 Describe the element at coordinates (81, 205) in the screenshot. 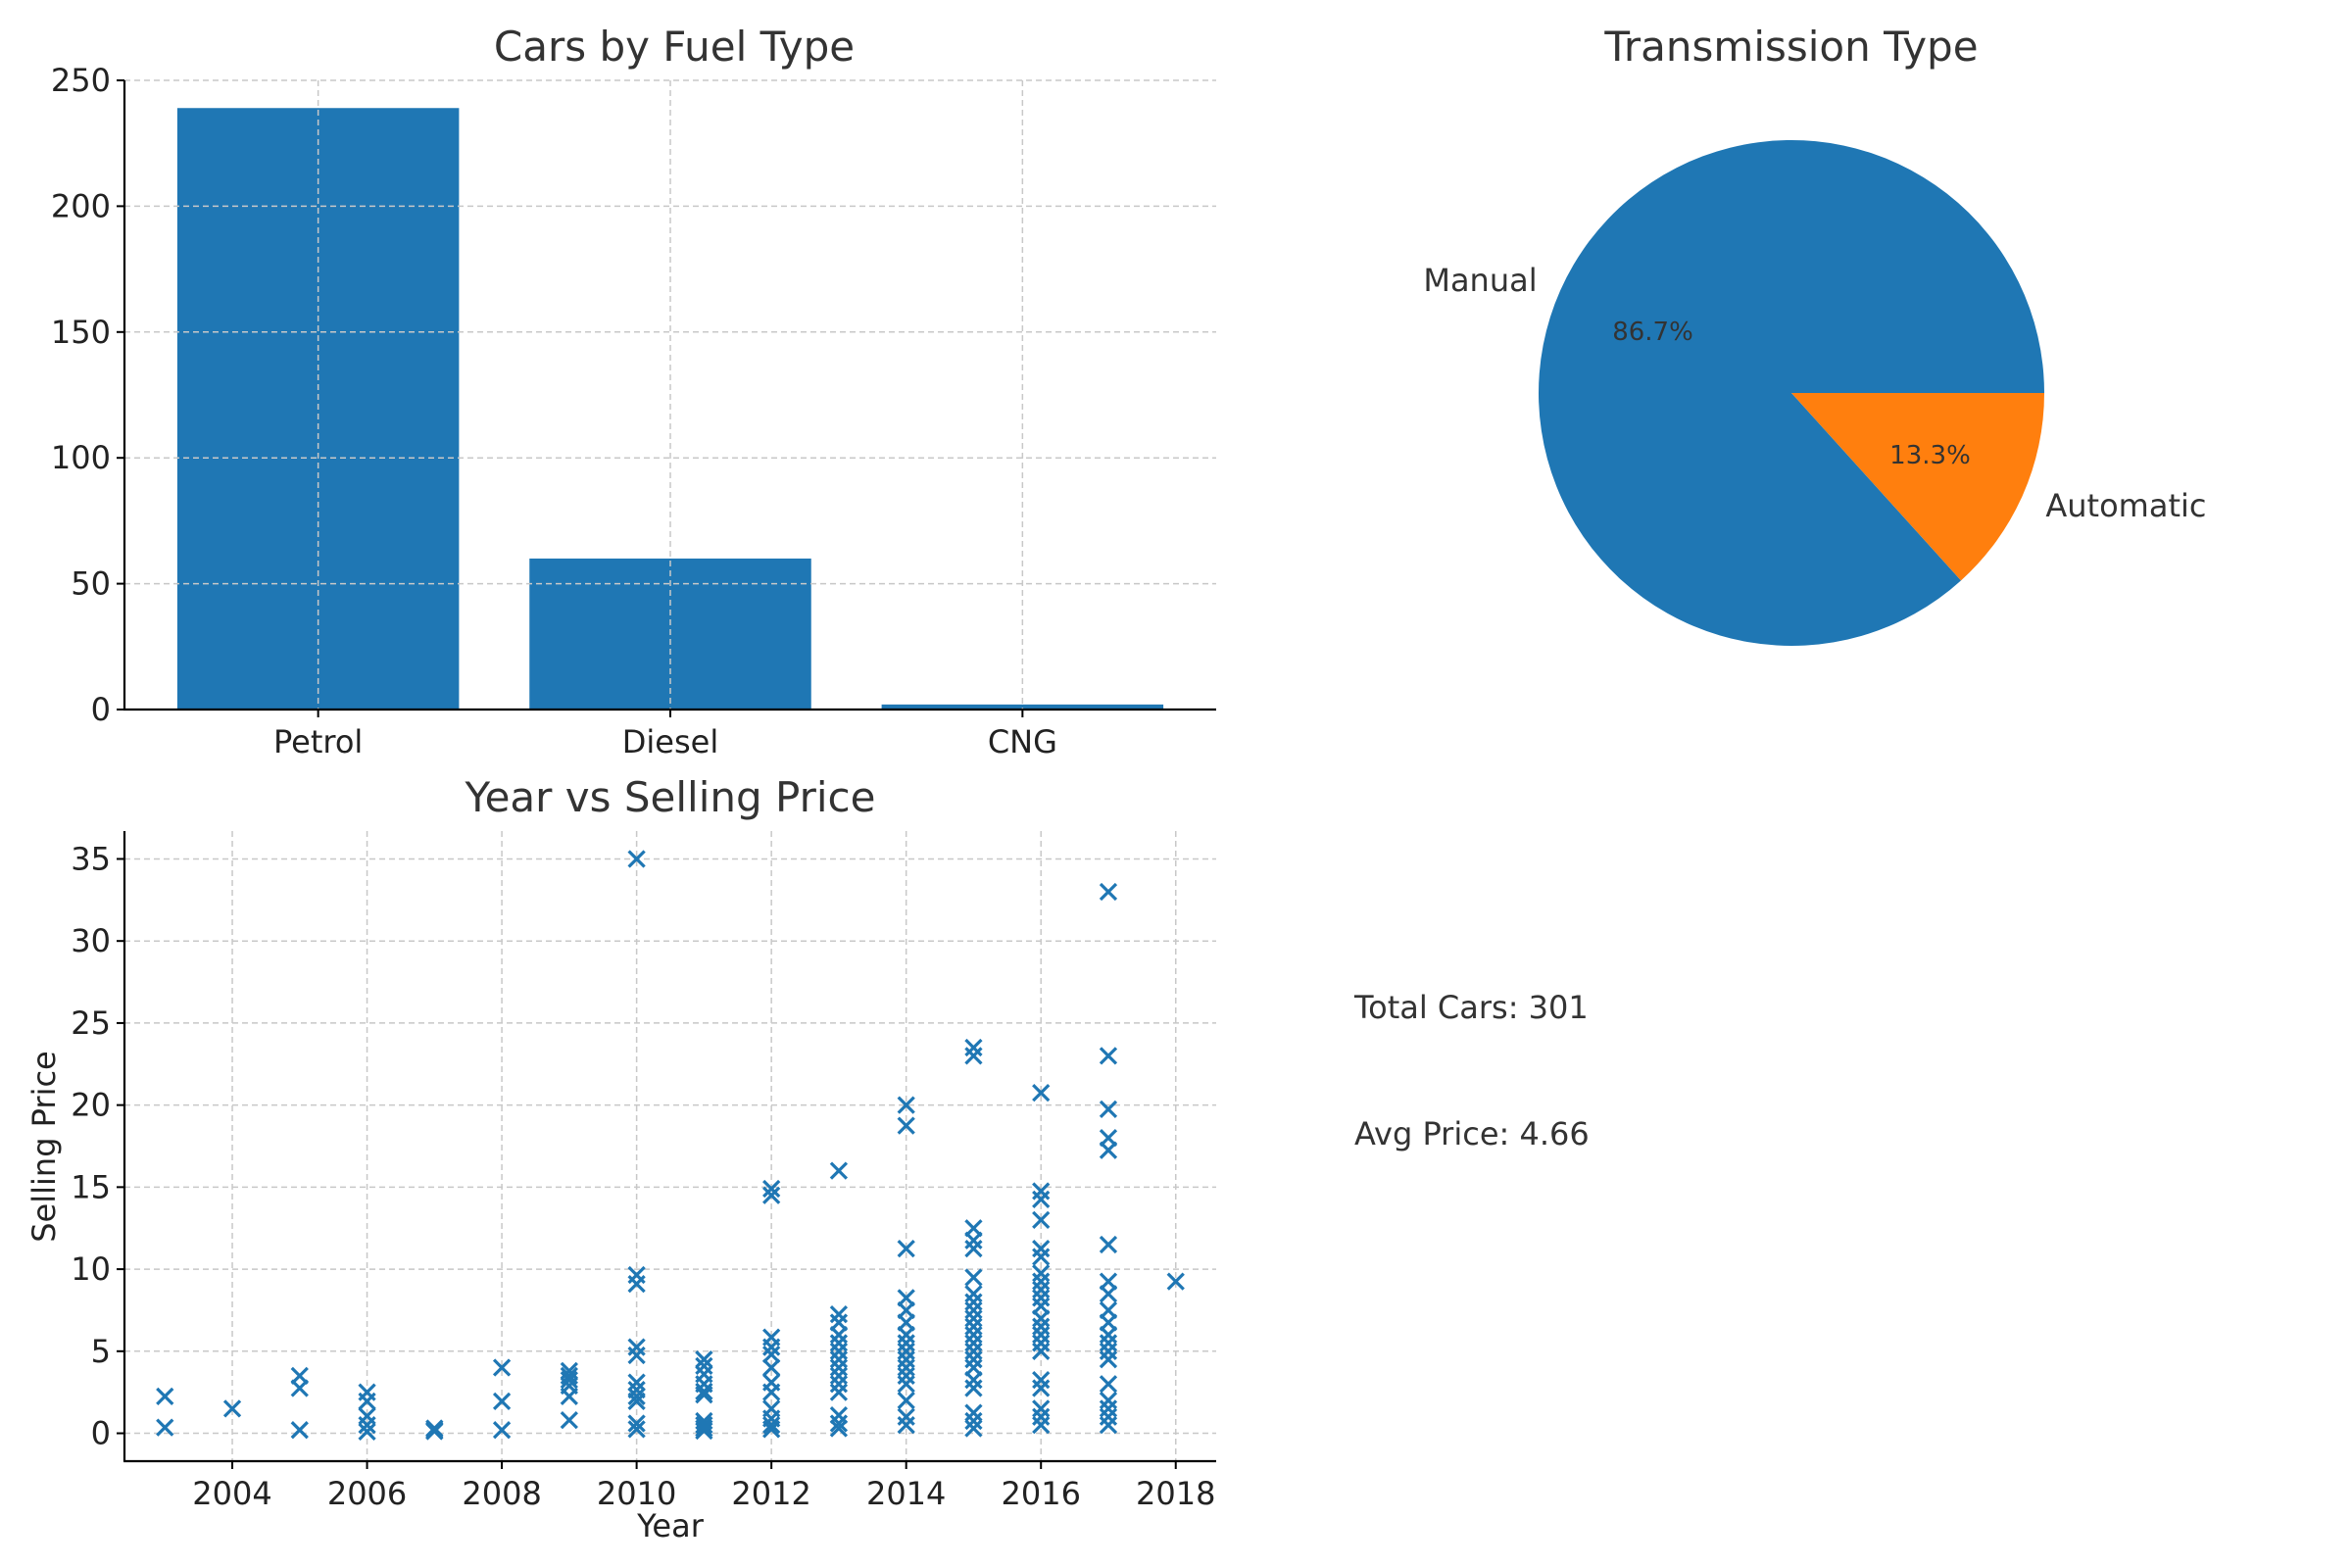

I see `bar-y-tick-label: 200` at that location.